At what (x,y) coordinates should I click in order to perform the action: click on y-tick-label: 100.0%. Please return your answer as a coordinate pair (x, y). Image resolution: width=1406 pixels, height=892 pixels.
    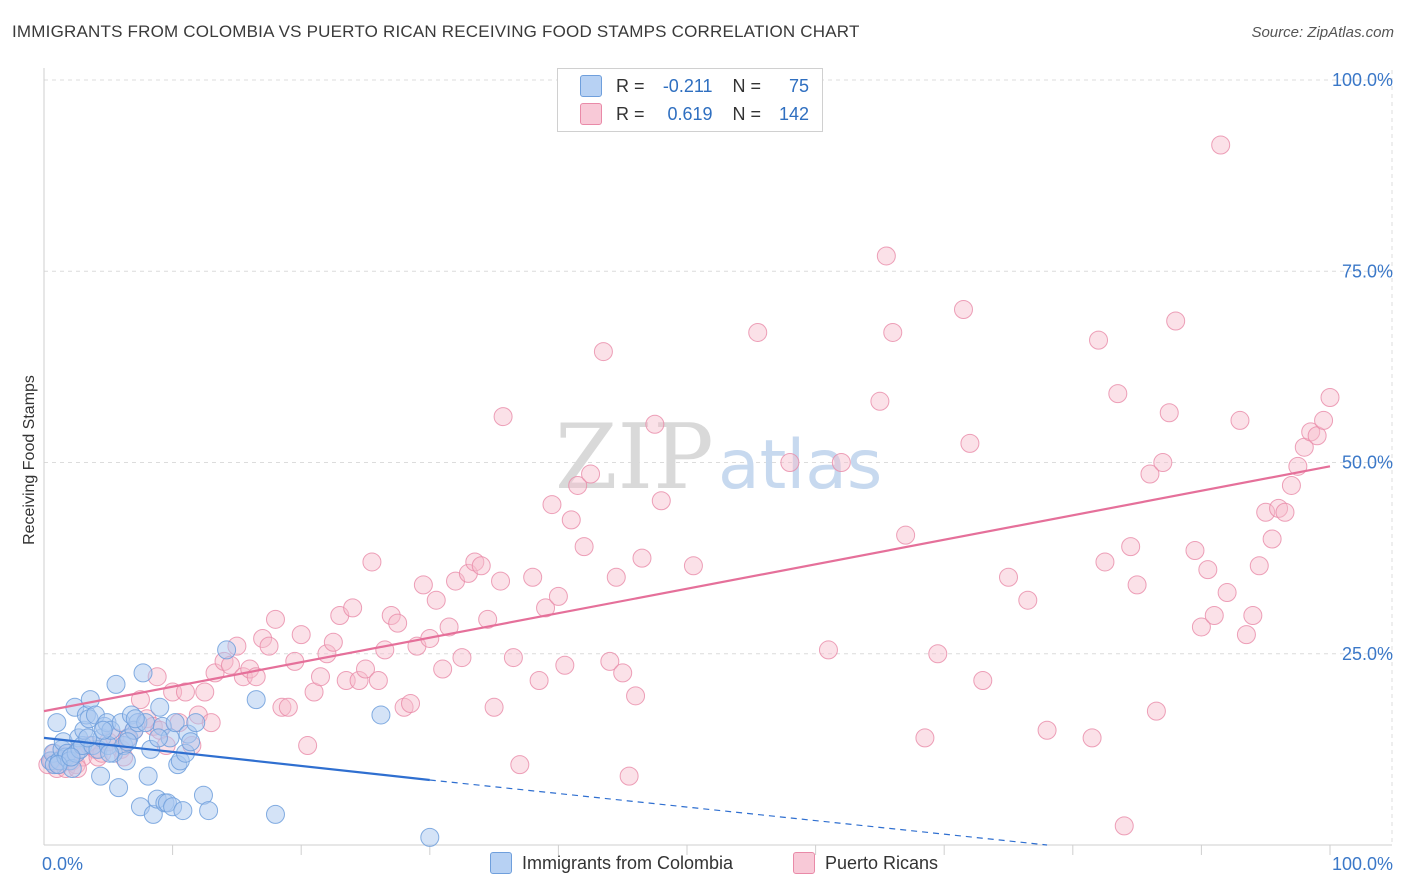
    Looking at the image, I should click on (1362, 80).